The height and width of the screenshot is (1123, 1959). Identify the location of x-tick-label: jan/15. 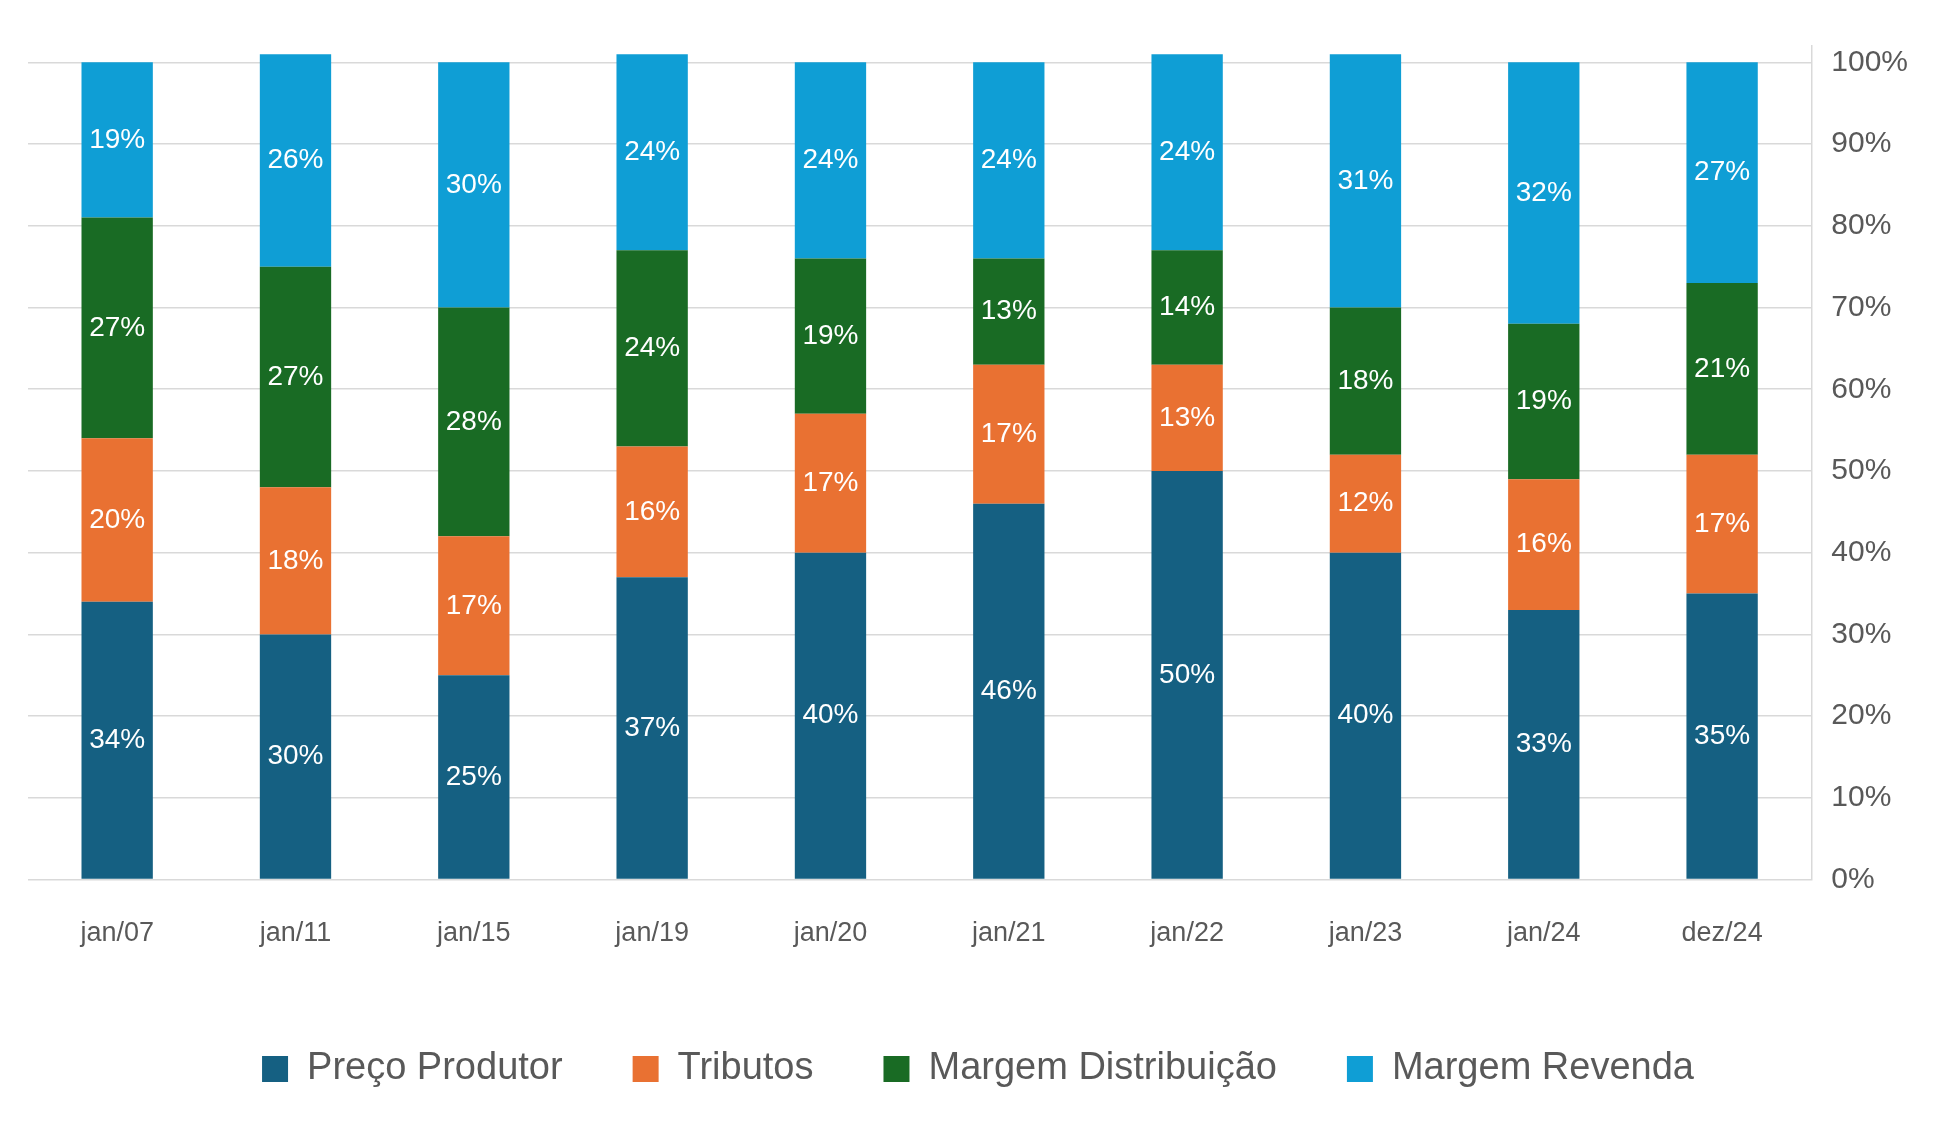
(473, 932).